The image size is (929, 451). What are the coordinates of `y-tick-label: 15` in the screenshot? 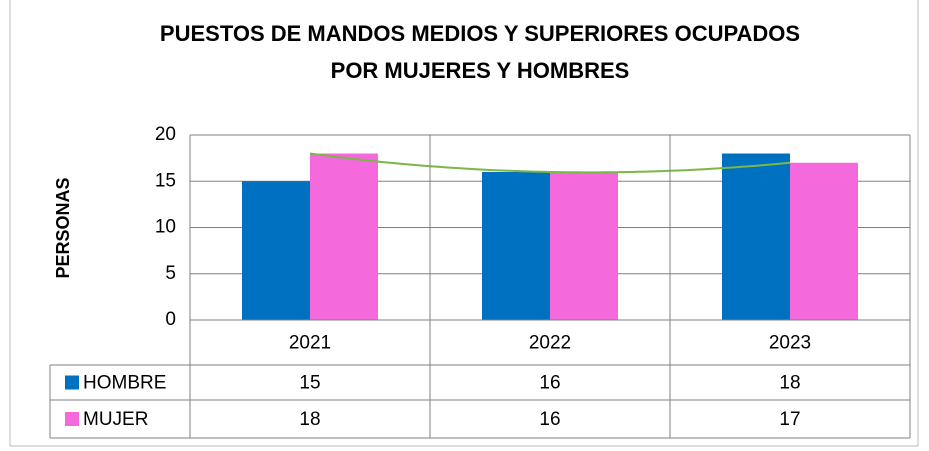 It's located at (165, 180).